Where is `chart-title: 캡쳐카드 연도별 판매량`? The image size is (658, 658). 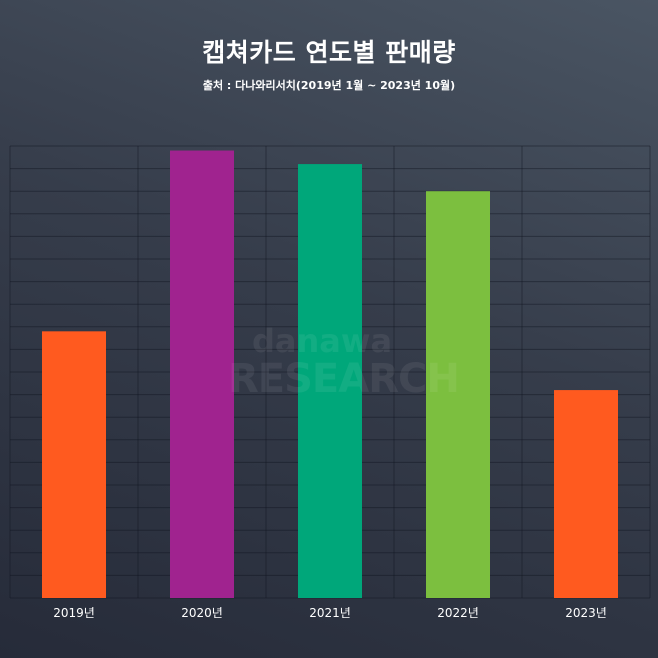 chart-title: 캡쳐카드 연도별 판매량 is located at coordinates (329, 52).